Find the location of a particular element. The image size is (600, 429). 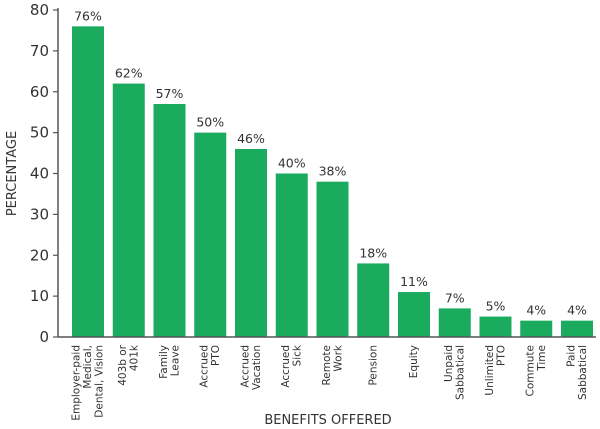

category-label: UnpaidSabbatical is located at coordinates (455, 372).